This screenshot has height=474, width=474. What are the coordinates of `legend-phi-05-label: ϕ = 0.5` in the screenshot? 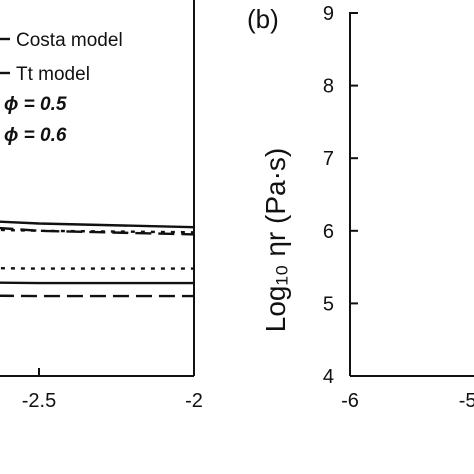 It's located at (35, 104).